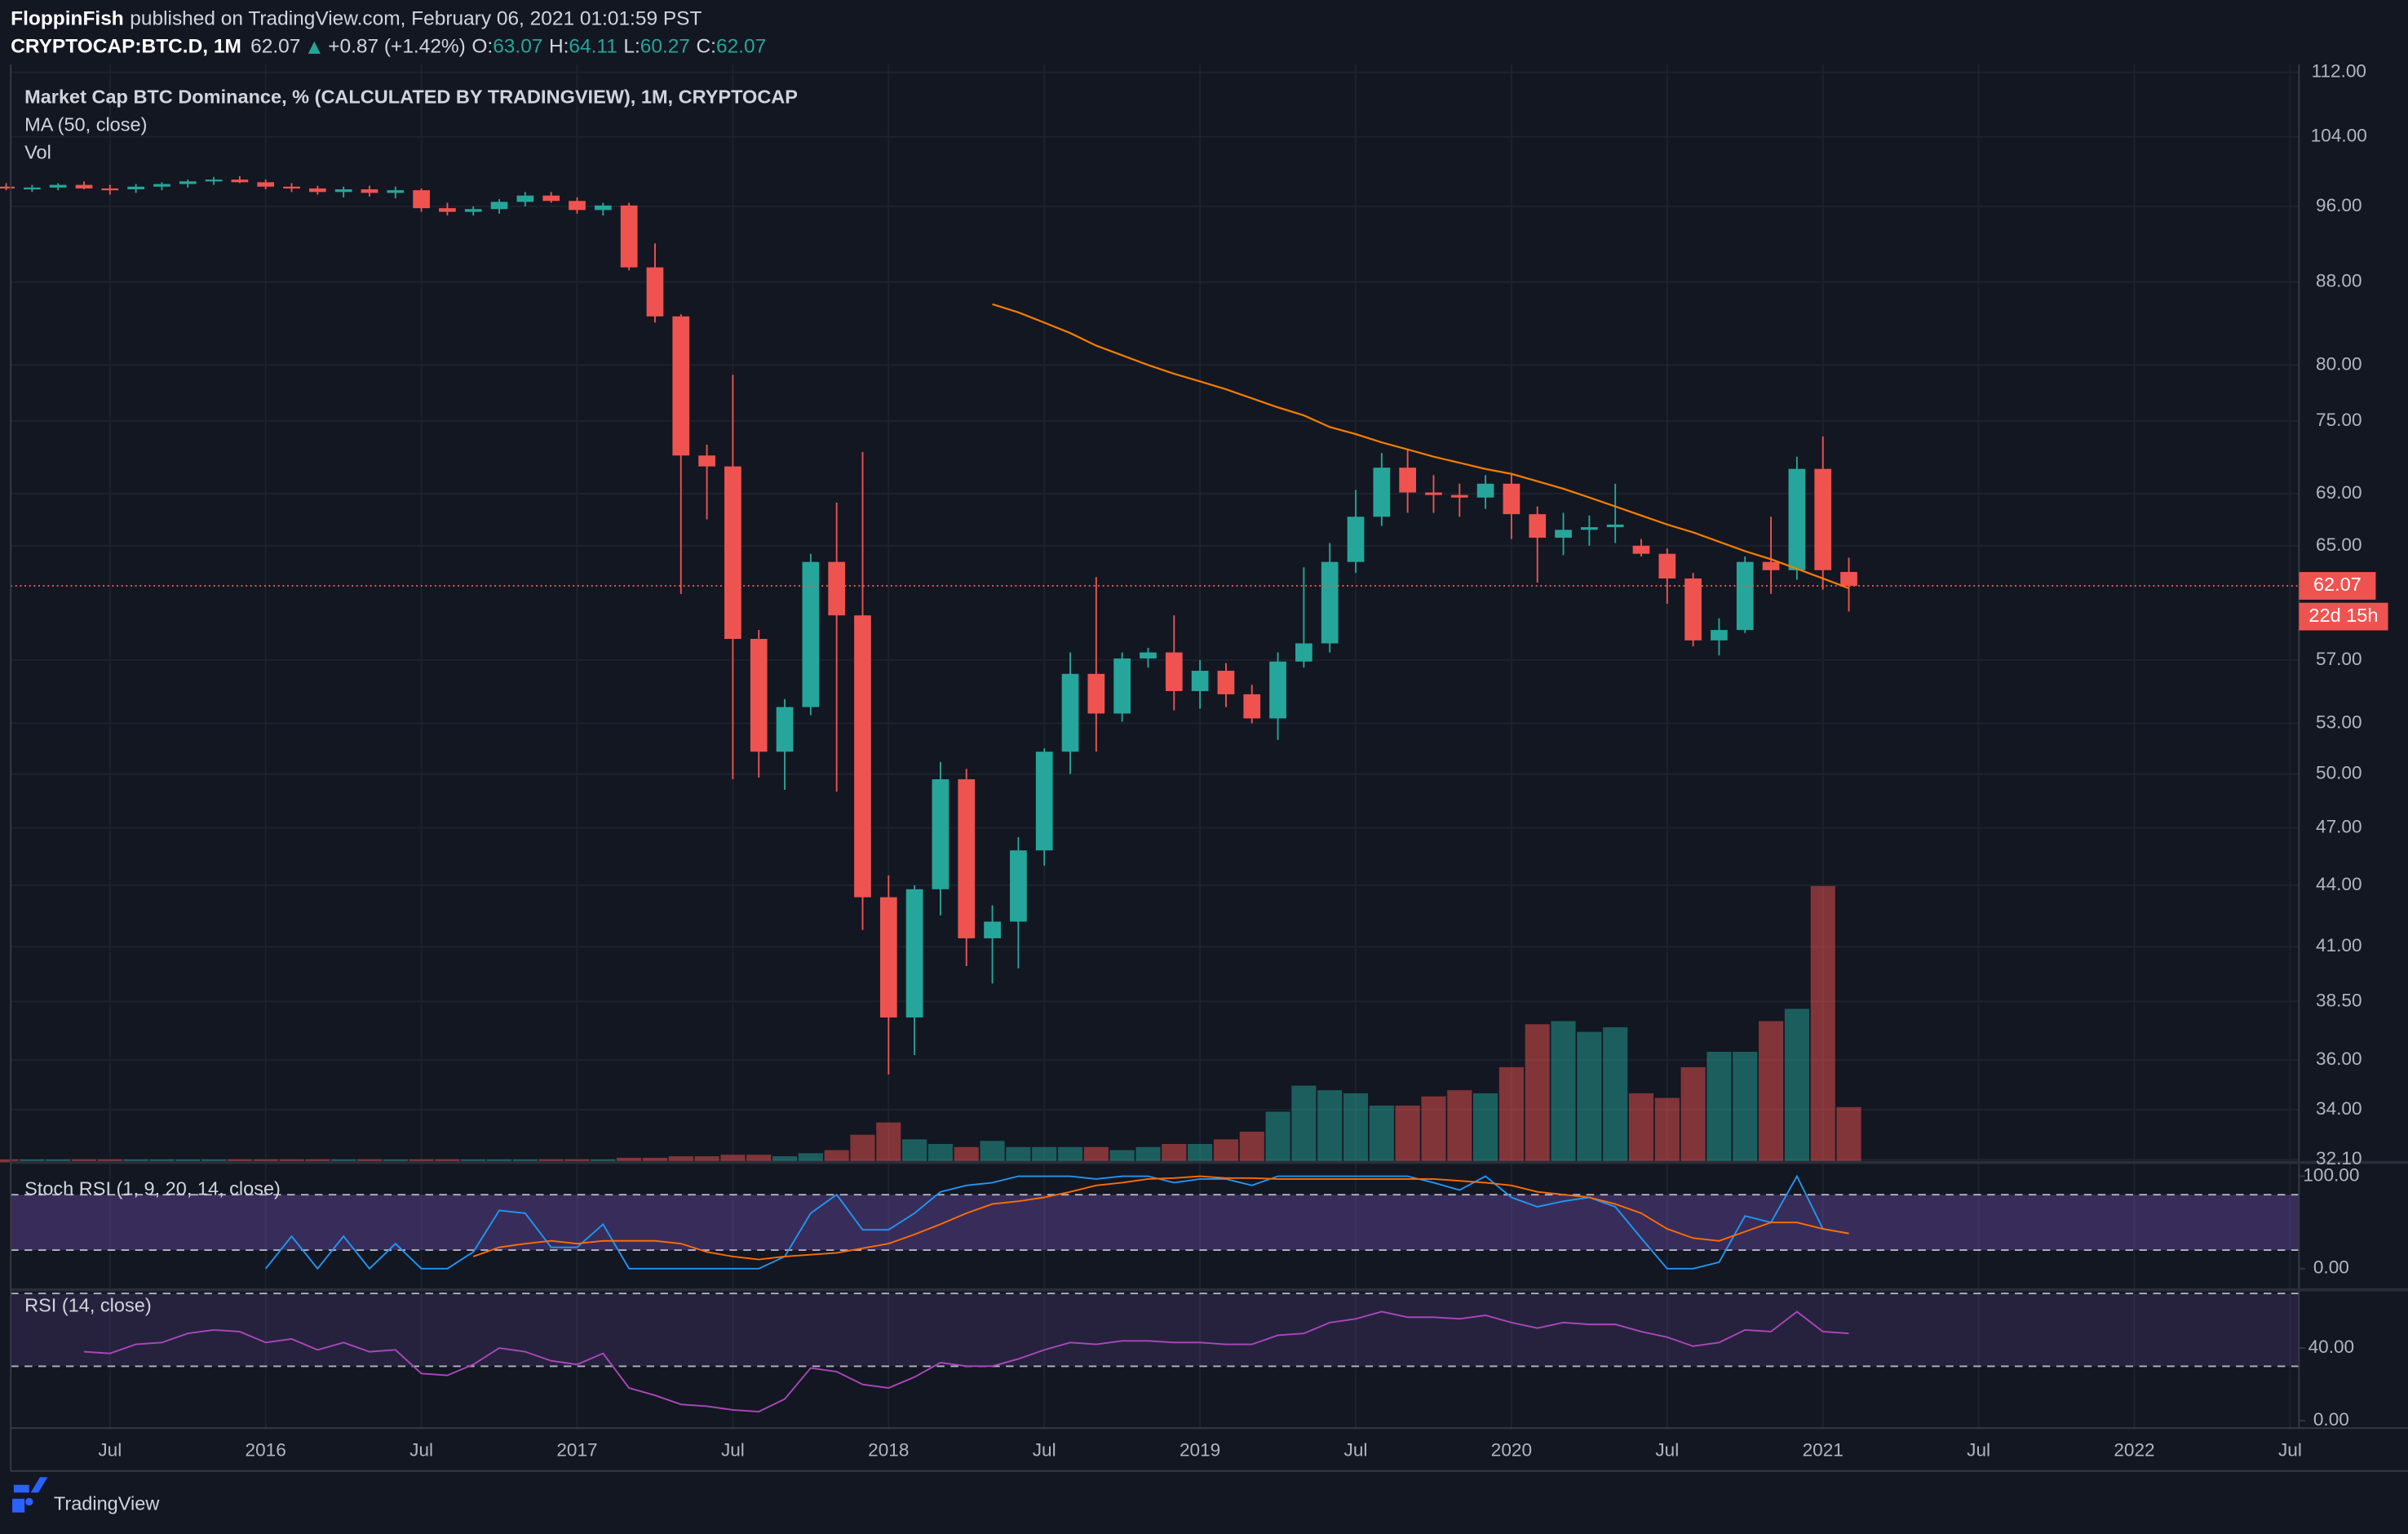 This screenshot has height=1534, width=2408. Describe the element at coordinates (67, 19) in the screenshot. I see `publisher: FloppinFish` at that location.